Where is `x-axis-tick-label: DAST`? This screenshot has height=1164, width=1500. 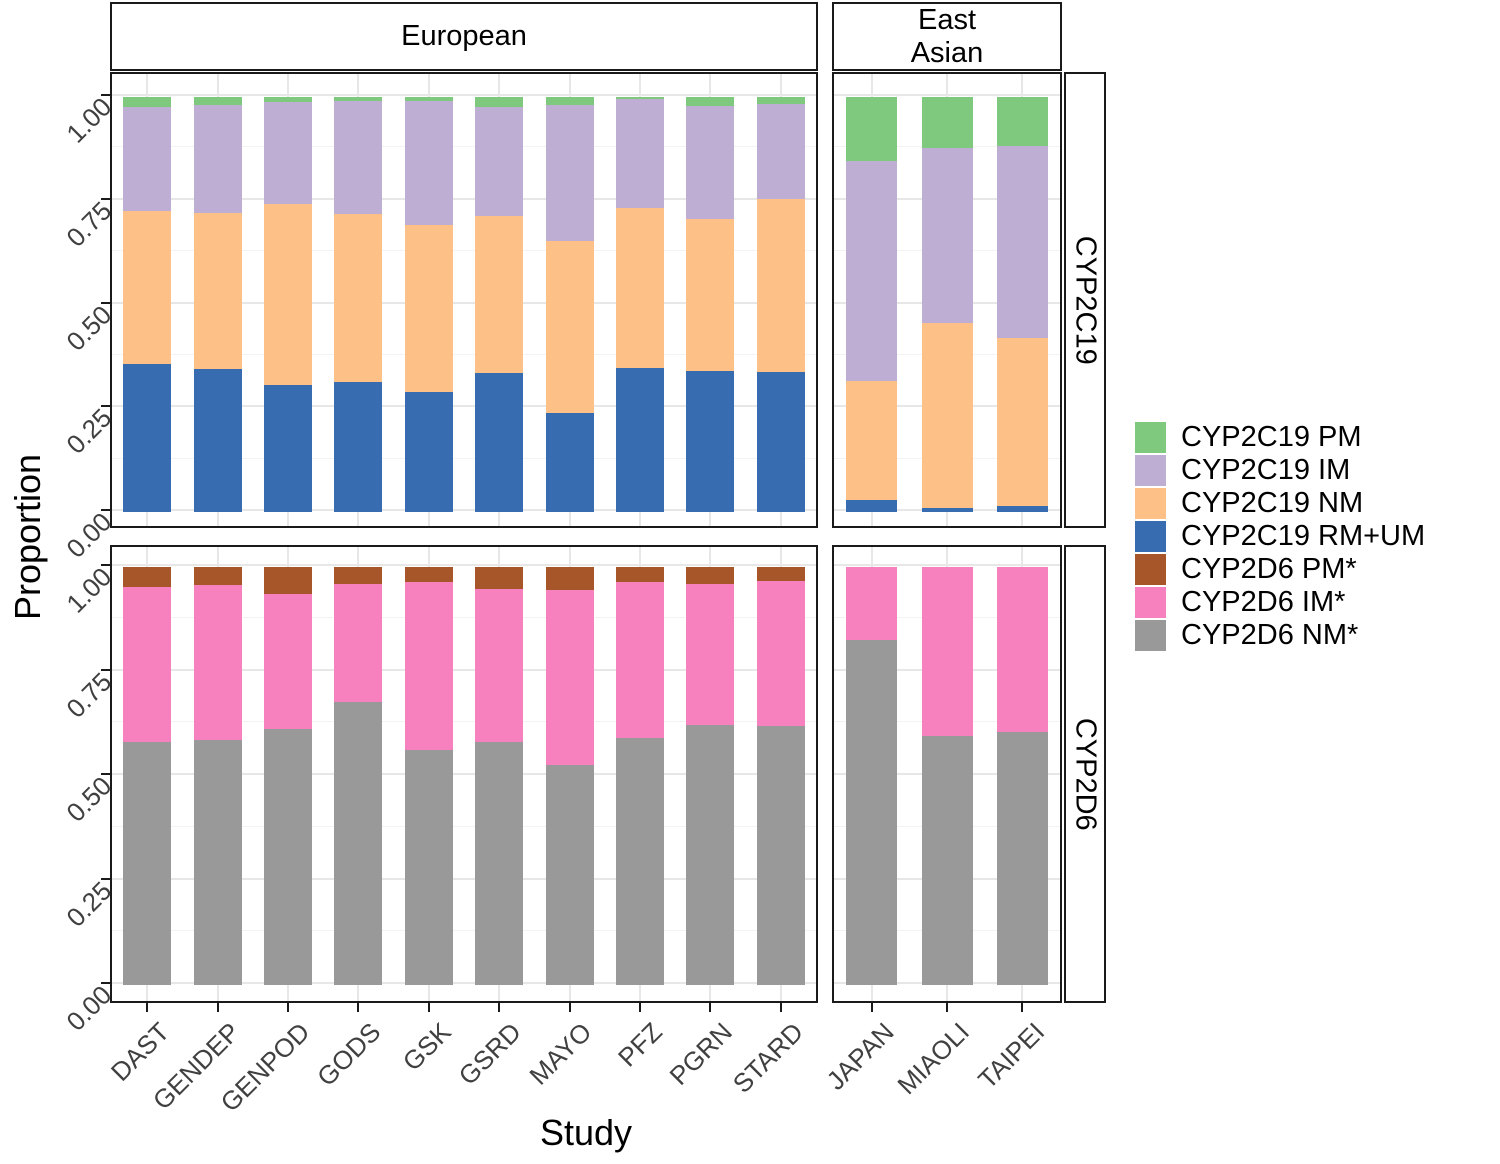
x-axis-tick-label: DAST is located at coordinates (140, 1051).